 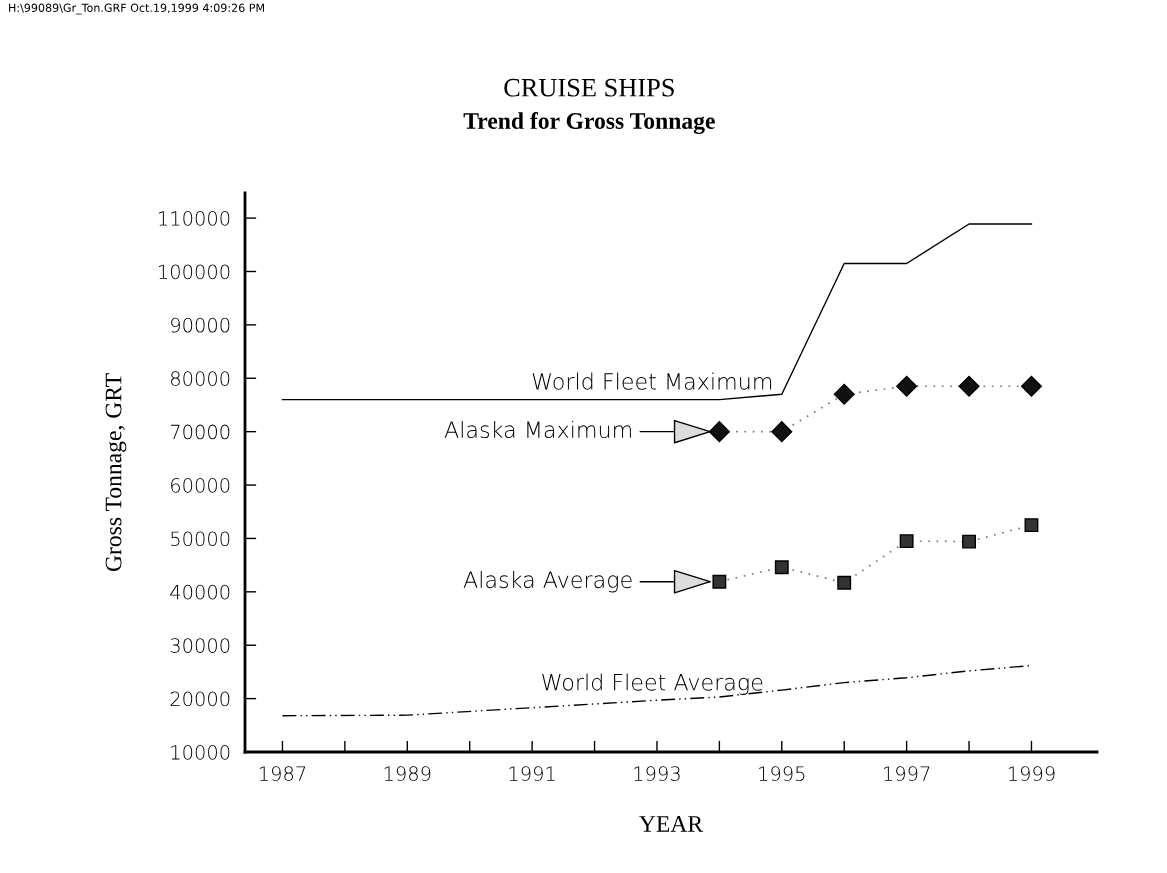 I want to click on chart-subtitle: Trend for Gross Tonnage, so click(x=589, y=123).